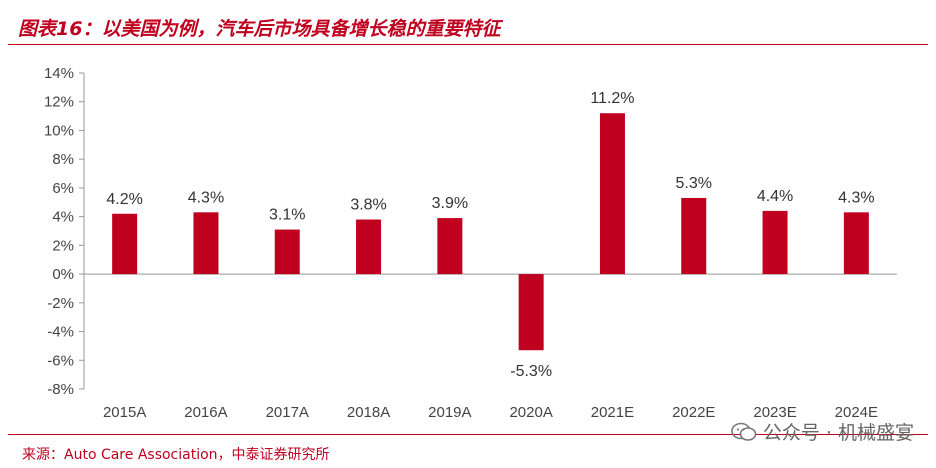 This screenshot has height=468, width=936. Describe the element at coordinates (612, 194) in the screenshot. I see `bar-2021E` at that location.